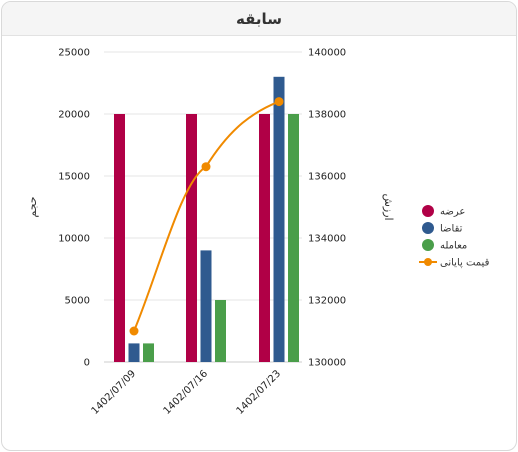 This screenshot has height=452, width=518. I want to click on right-tick-label: 134000, so click(327, 239).